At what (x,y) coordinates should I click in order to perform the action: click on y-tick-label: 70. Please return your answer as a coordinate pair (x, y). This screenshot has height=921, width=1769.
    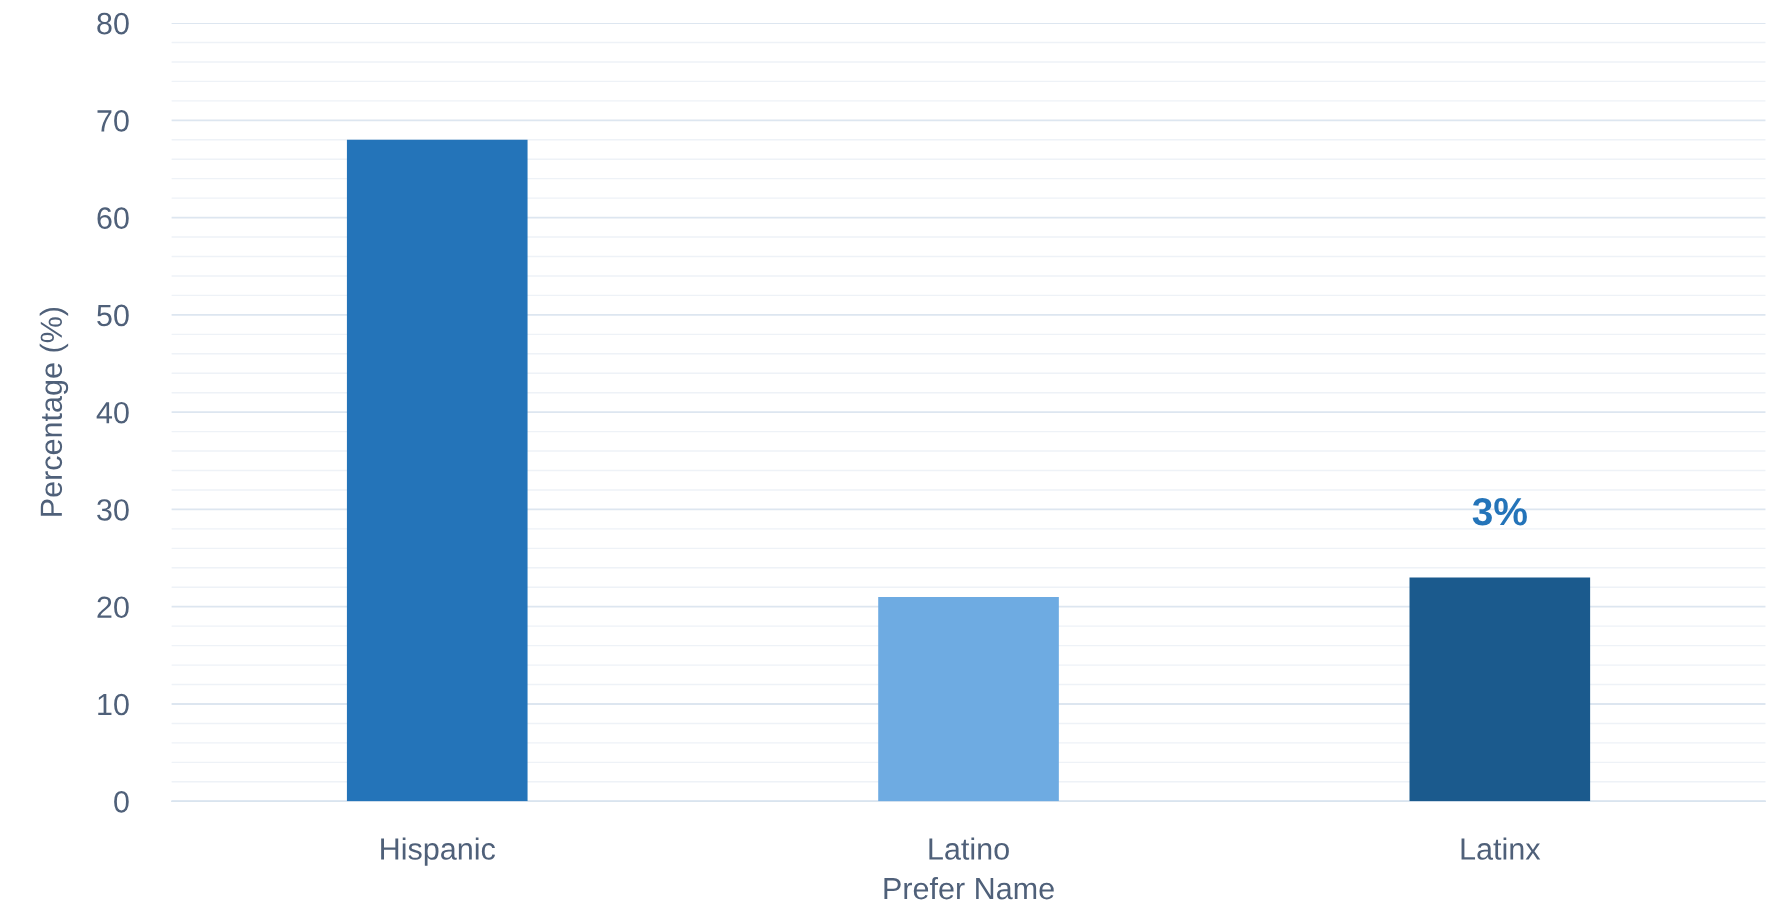
    Looking at the image, I should click on (113, 121).